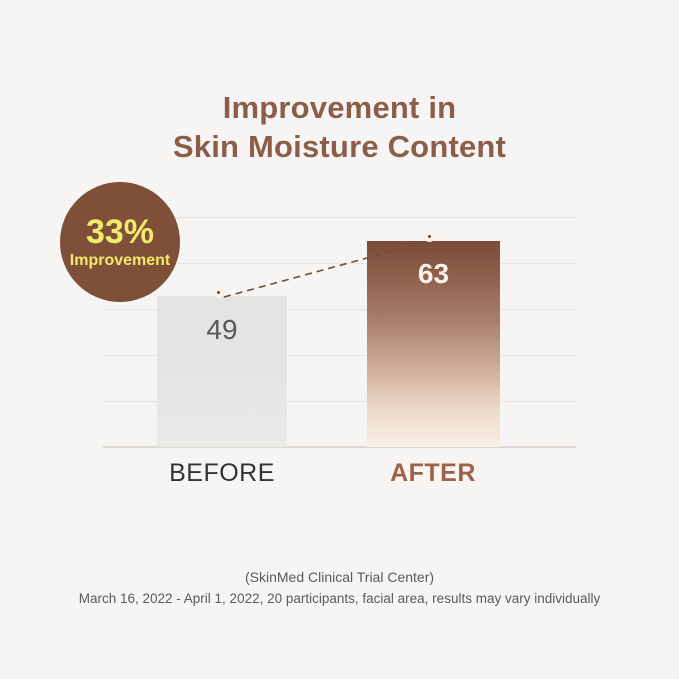 This screenshot has height=679, width=679. Describe the element at coordinates (120, 231) in the screenshot. I see `improvement-percent: 33%` at that location.